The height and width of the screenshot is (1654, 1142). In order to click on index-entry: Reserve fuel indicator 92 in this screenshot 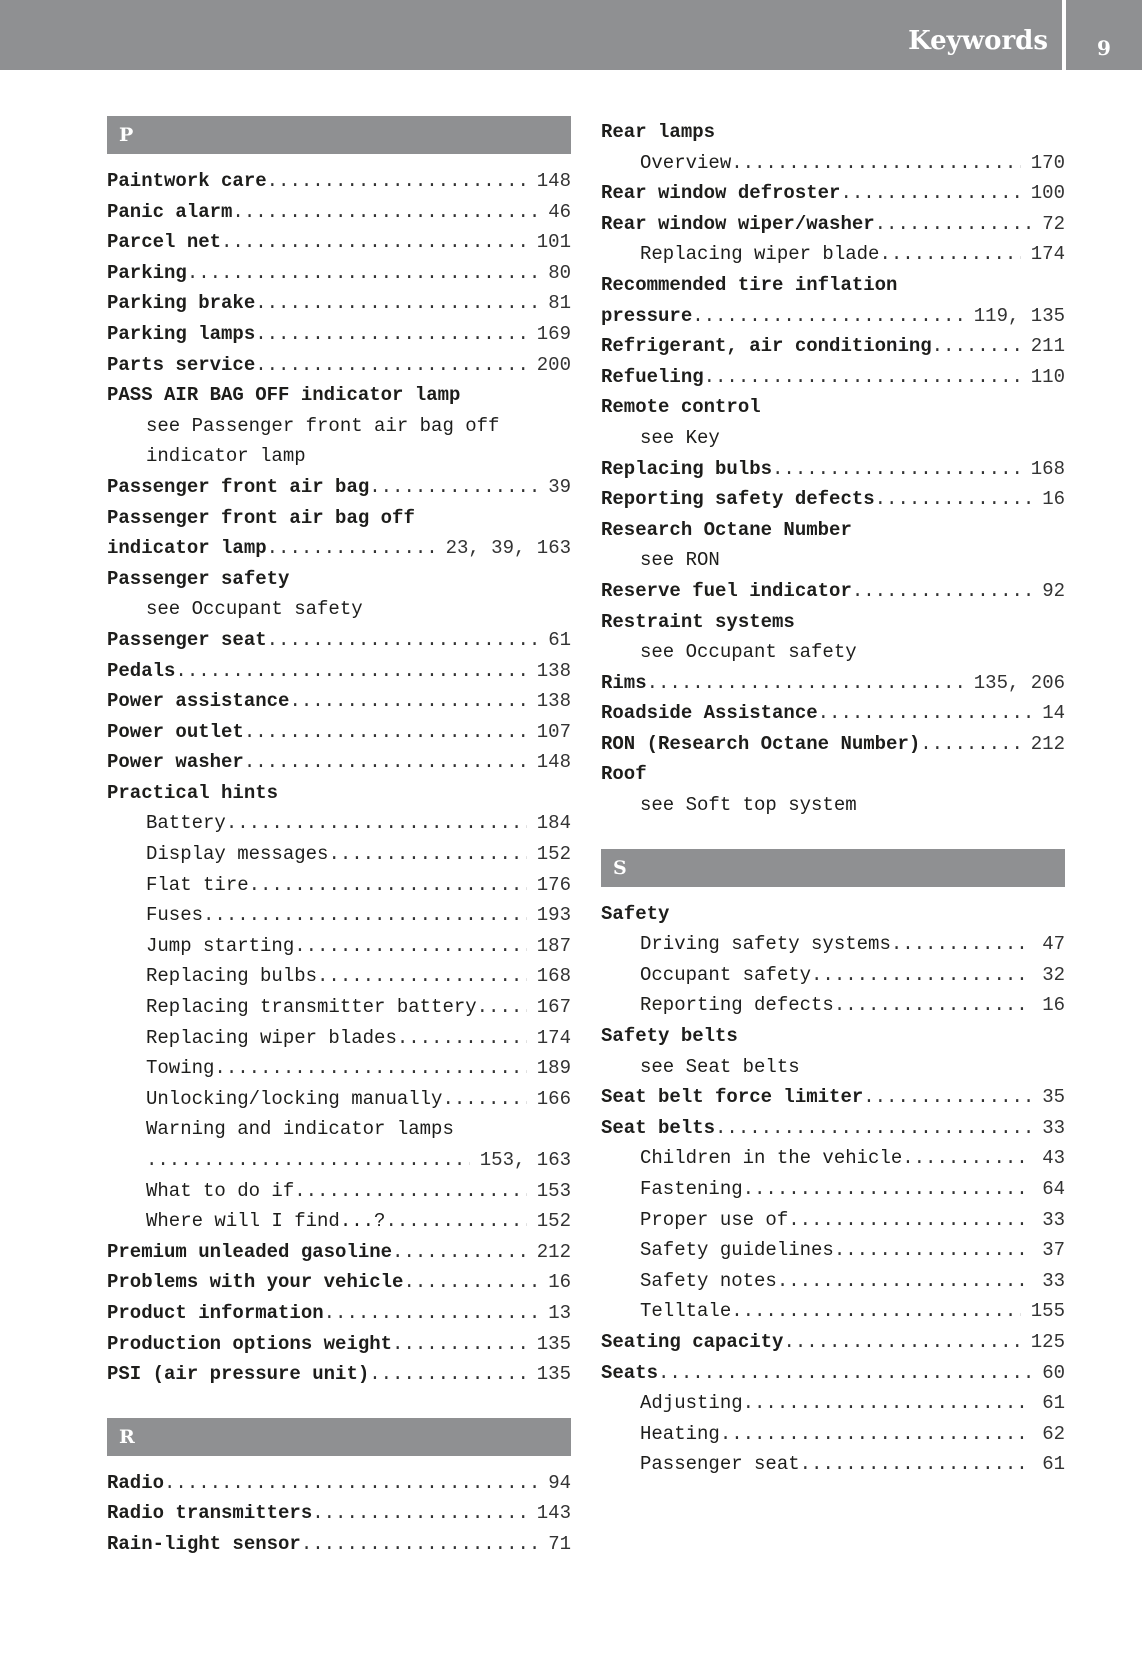, I will do `click(833, 591)`.